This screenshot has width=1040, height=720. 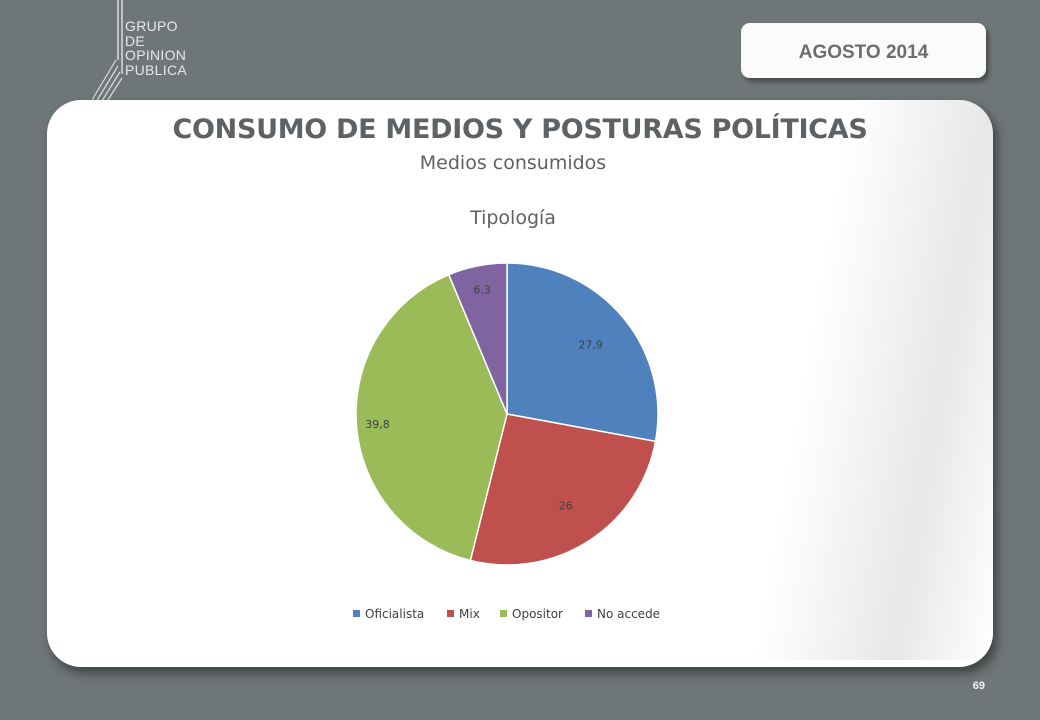 I want to click on logo-line-4: PUBLICA, so click(x=156, y=69).